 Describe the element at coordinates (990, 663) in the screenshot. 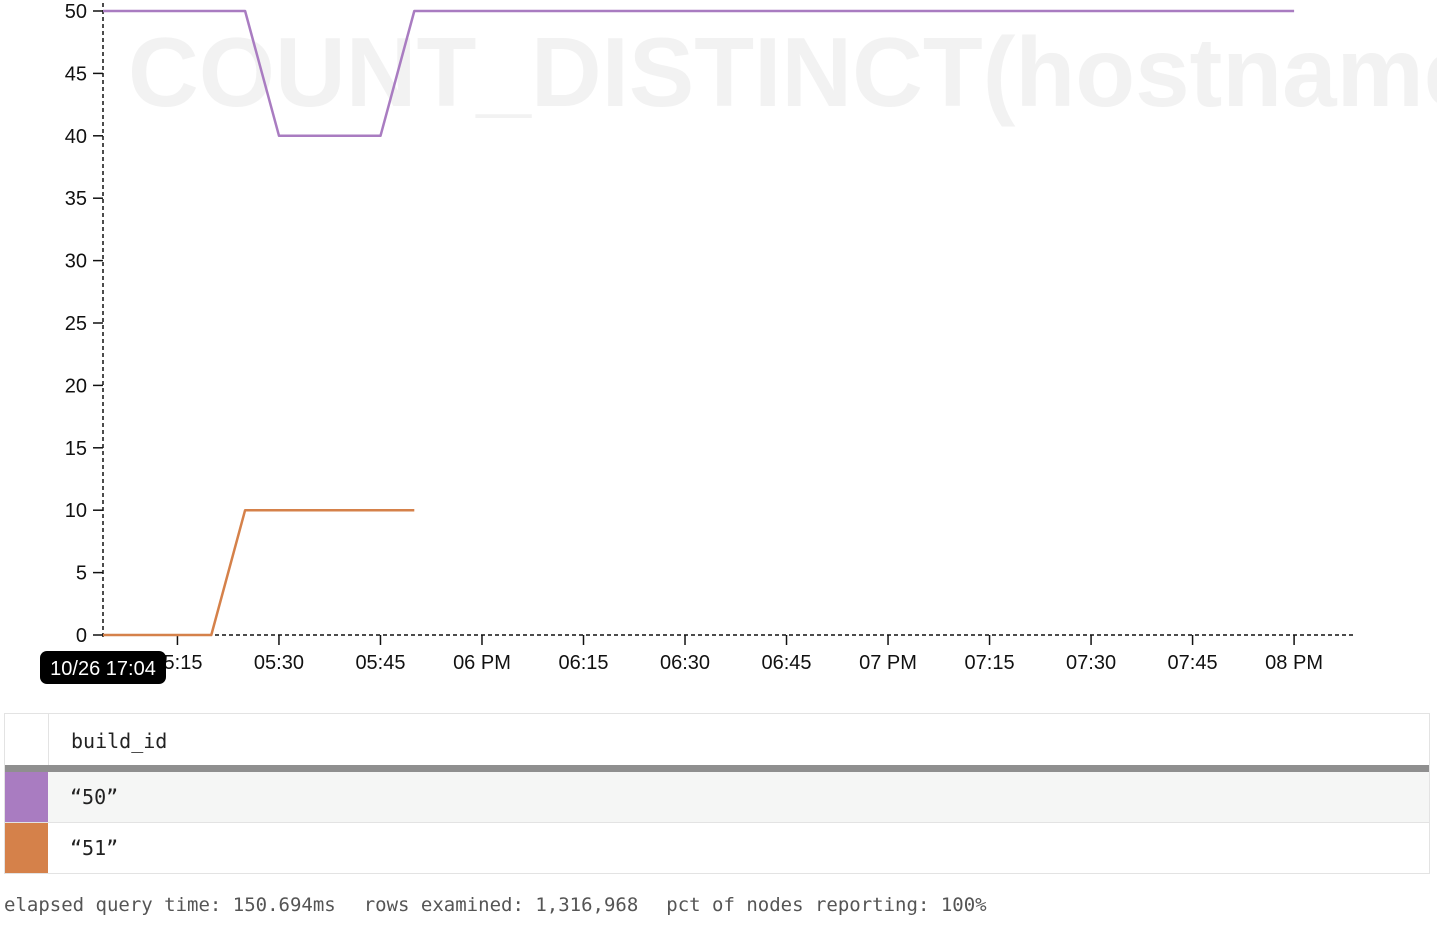

I see `x-tick-label: 07:15` at that location.